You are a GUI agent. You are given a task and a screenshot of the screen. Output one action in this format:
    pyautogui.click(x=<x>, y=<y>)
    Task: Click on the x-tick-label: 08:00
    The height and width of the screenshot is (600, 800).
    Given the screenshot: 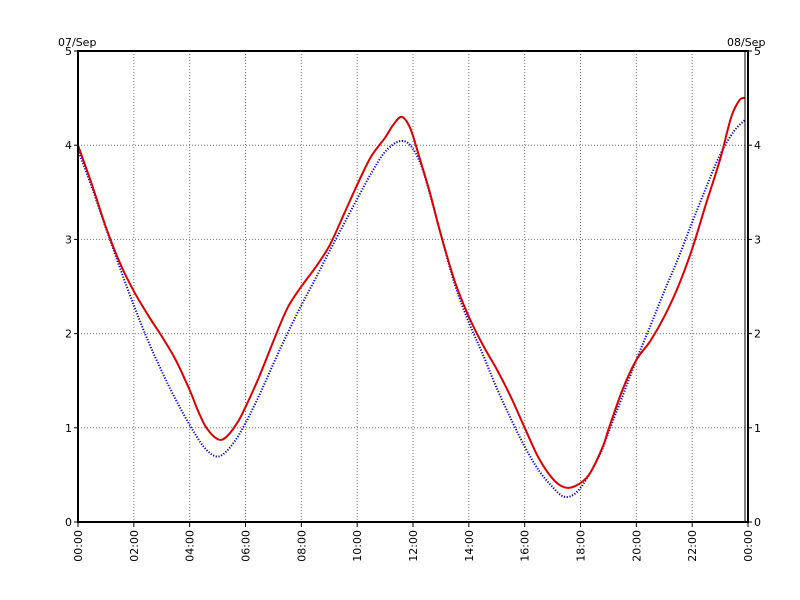 What is the action you would take?
    pyautogui.click(x=301, y=546)
    